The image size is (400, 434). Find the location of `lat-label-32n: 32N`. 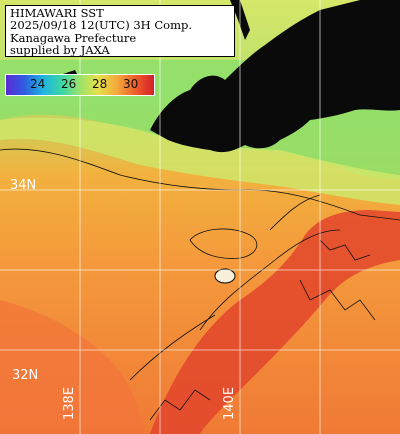

lat-label-32n: 32N is located at coordinates (25, 375).